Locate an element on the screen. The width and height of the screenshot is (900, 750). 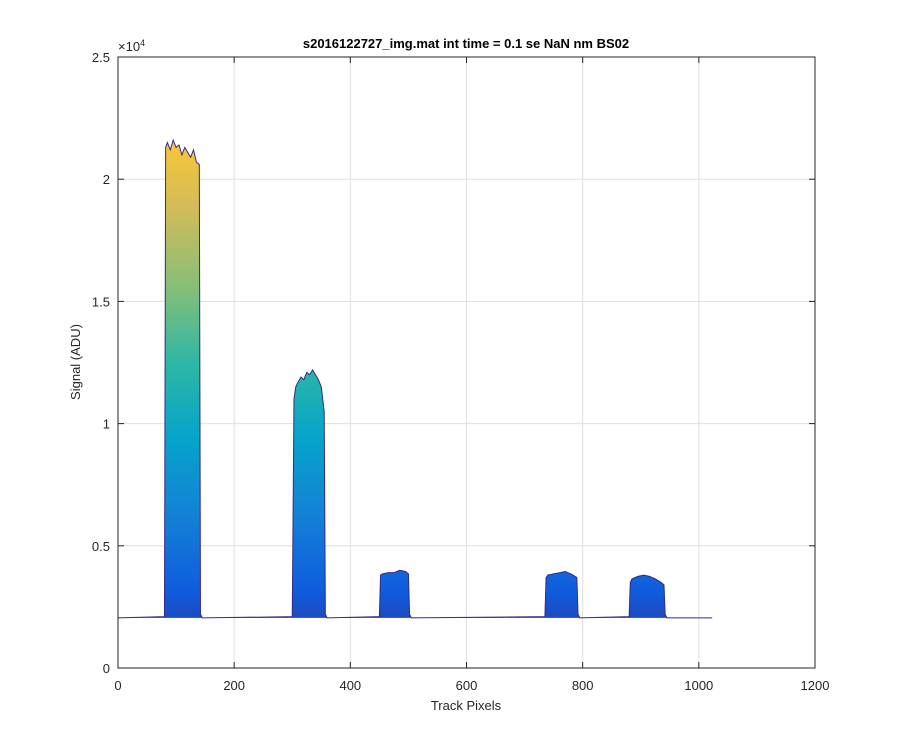
y-tick-label: 0 is located at coordinates (106, 668).